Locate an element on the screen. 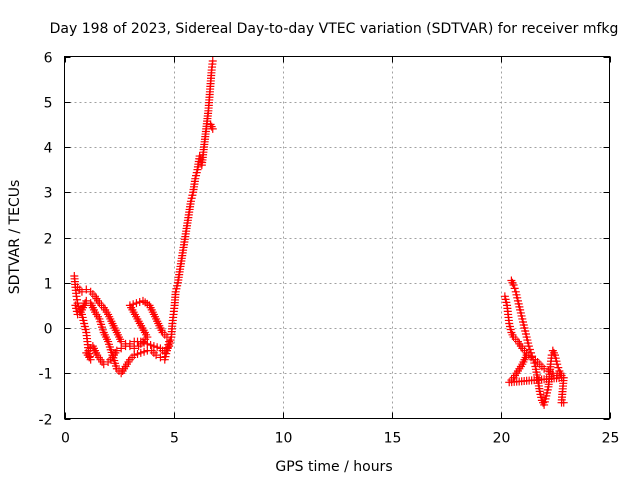 Image resolution: width=640 pixels, height=480 pixels. y-tick-label: 1 is located at coordinates (48, 285).